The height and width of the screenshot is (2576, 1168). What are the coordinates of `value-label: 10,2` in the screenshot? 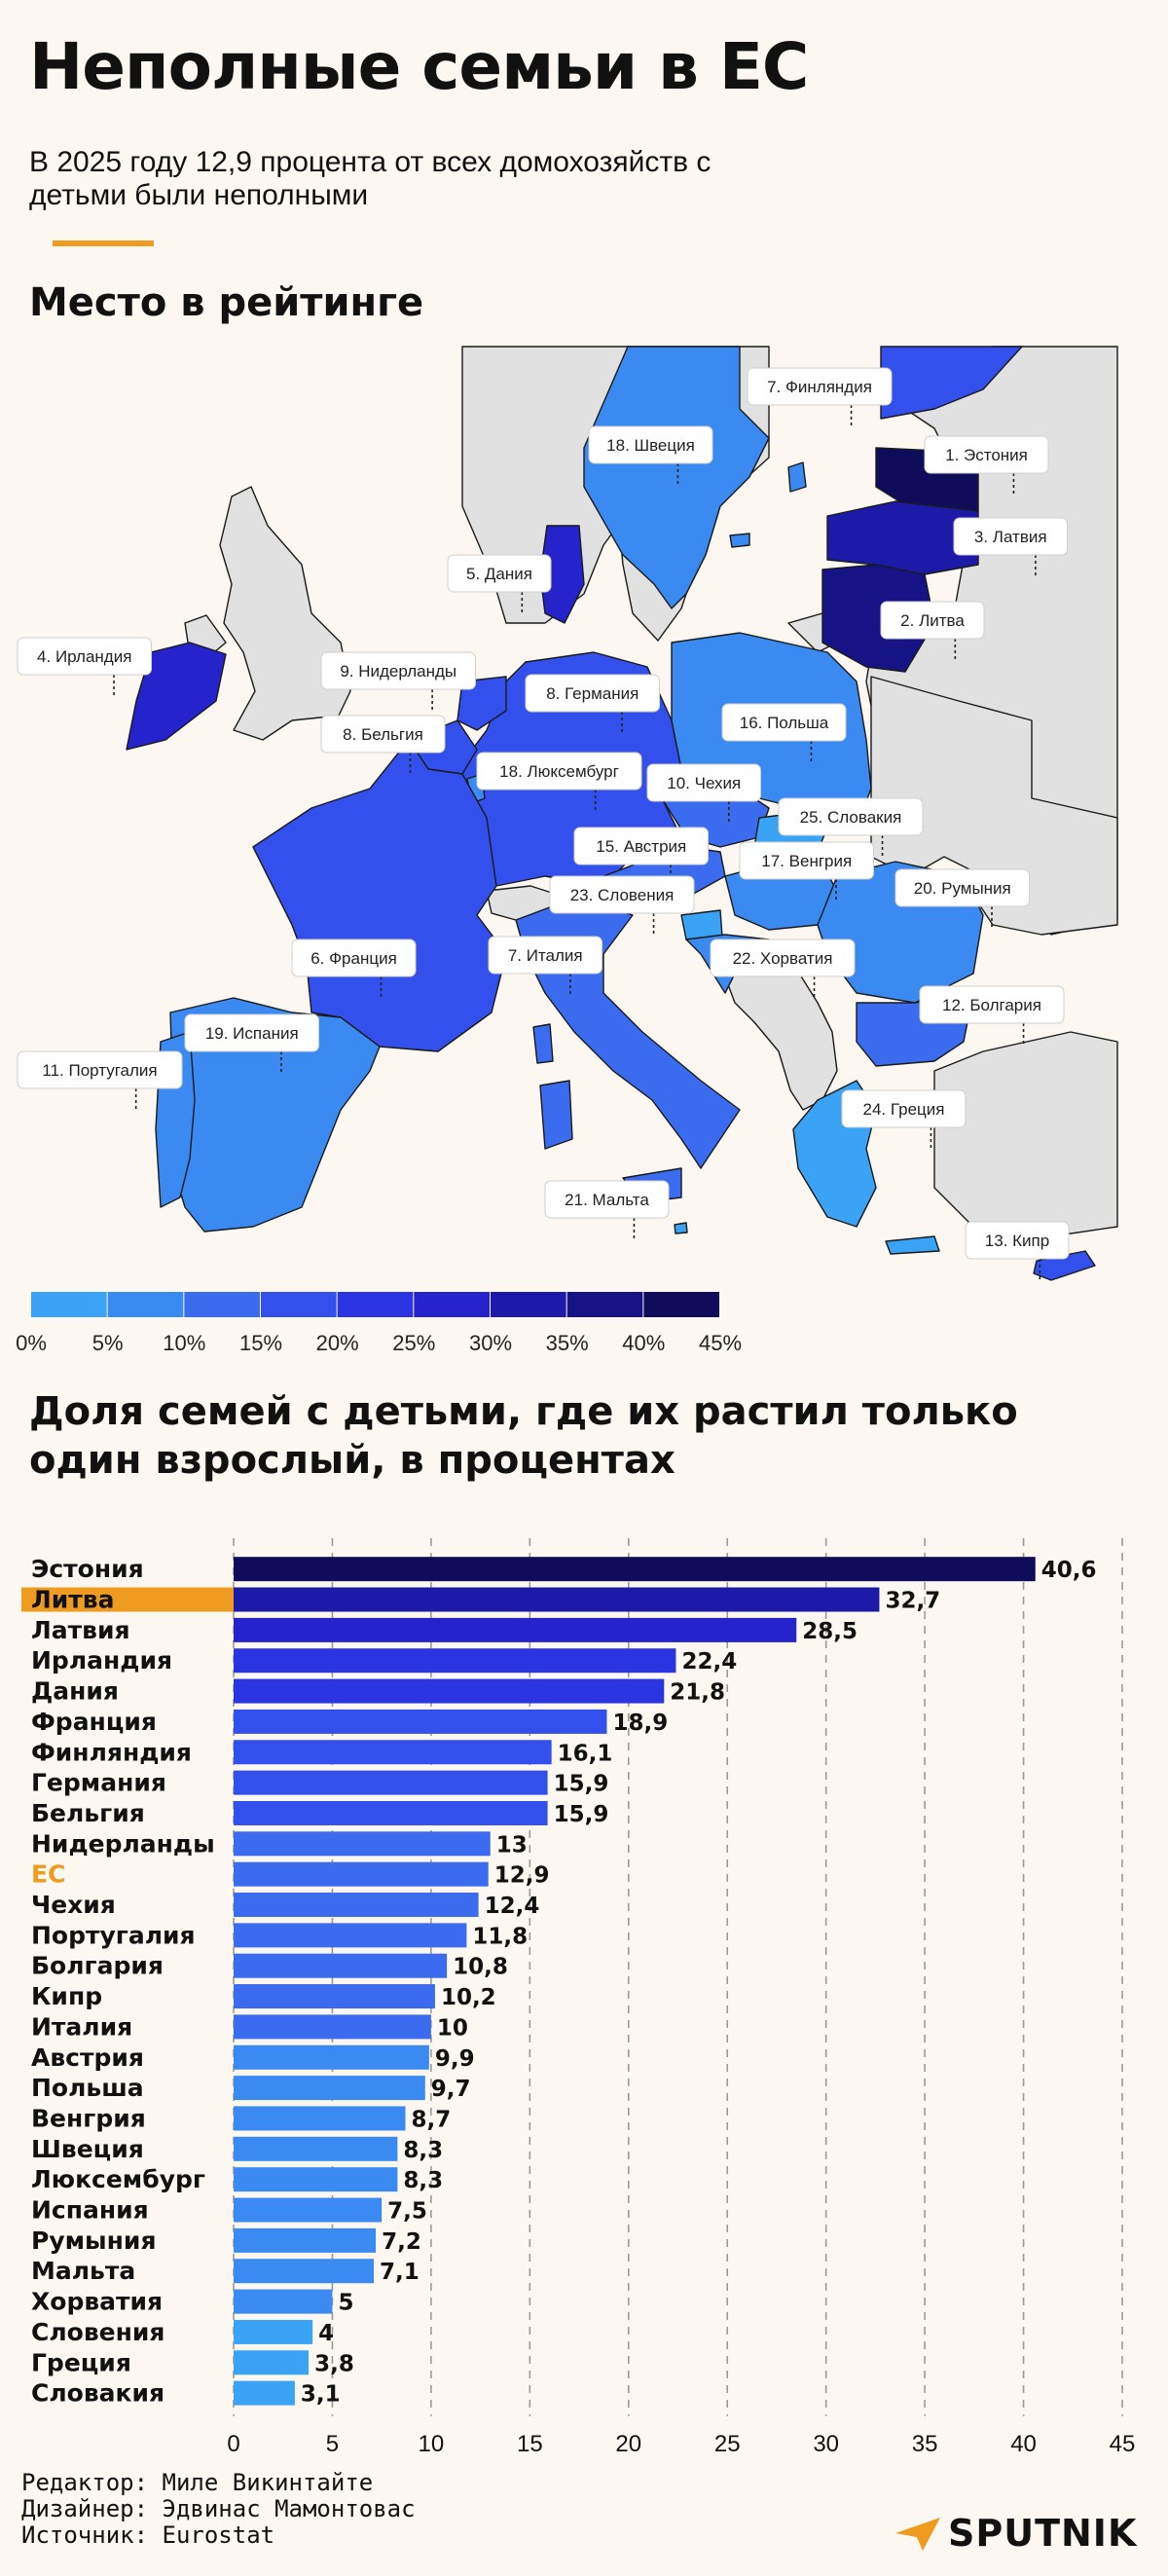 It's located at (469, 1997).